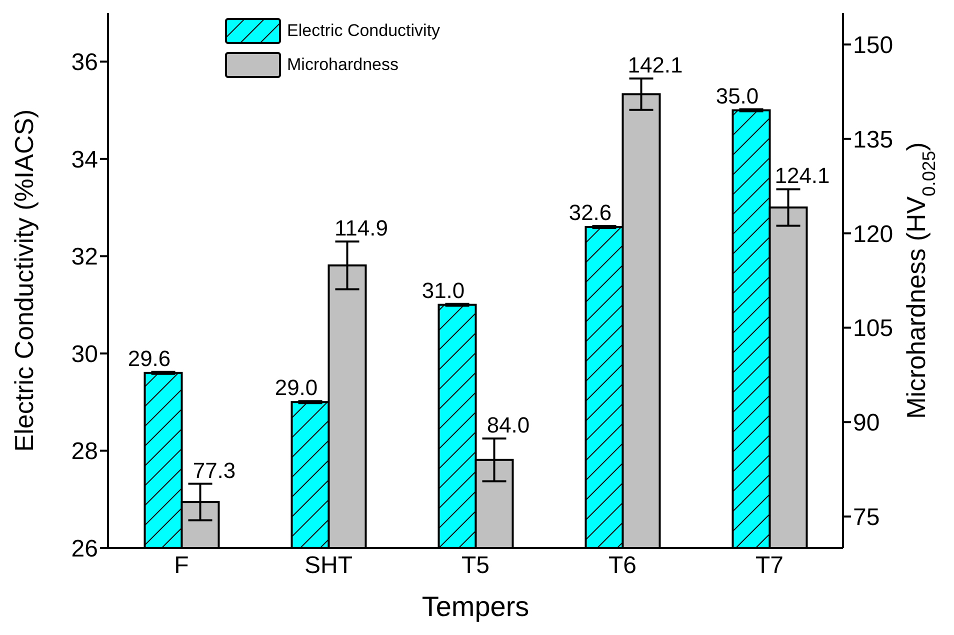  What do you see at coordinates (342, 65) in the screenshot?
I see `legend-label: Microhardness` at bounding box center [342, 65].